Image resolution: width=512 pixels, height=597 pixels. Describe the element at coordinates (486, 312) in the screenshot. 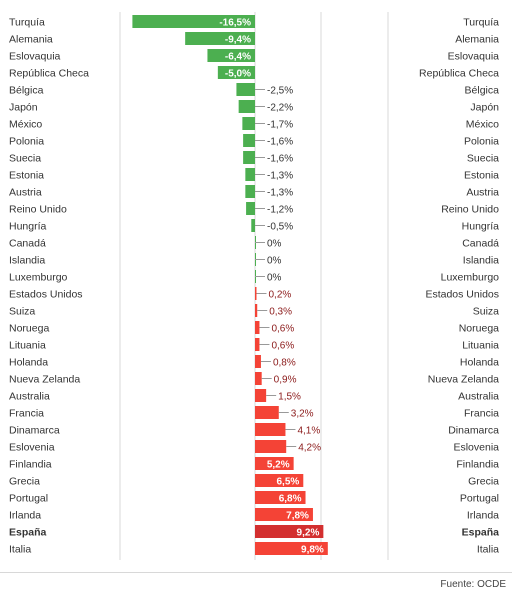

I see `category-label-right: Suiza` at that location.